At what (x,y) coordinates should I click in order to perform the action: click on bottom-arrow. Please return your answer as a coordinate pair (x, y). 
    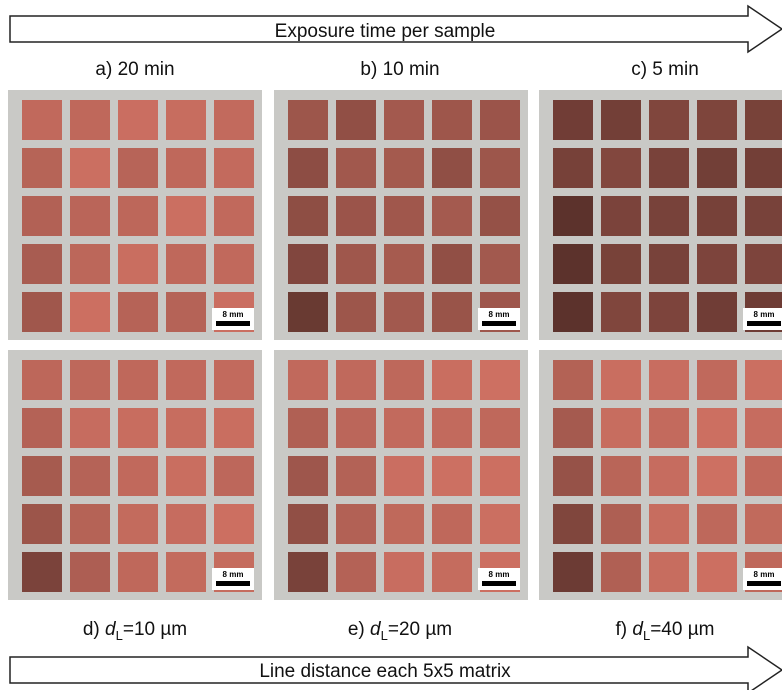
    Looking at the image, I should click on (395, 667).